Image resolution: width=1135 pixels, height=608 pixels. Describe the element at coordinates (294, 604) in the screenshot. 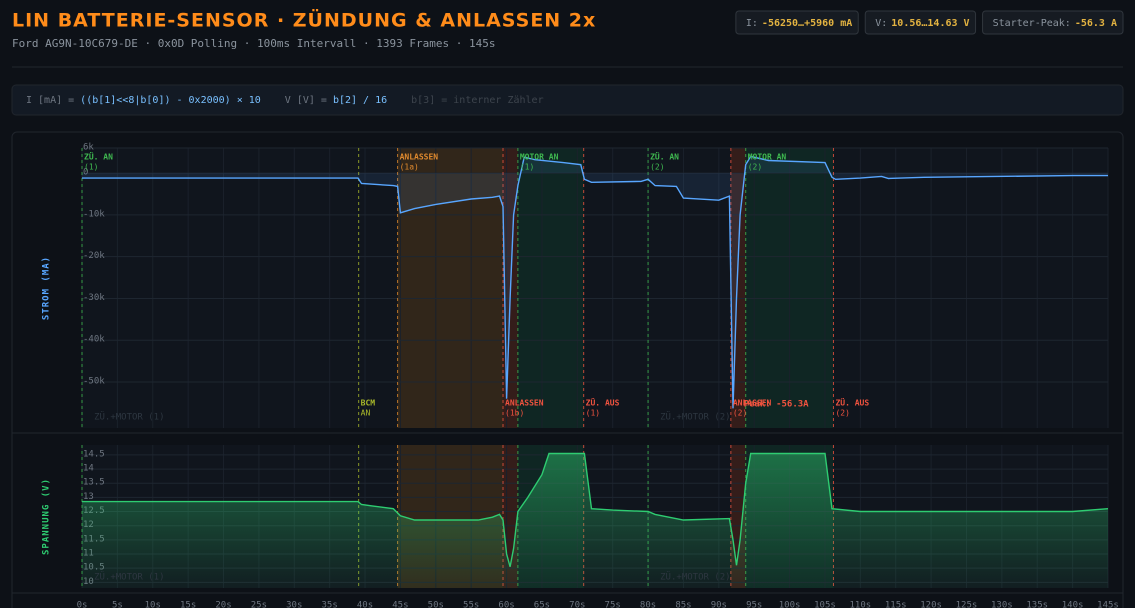

I see `x-tick-label: 30s` at that location.